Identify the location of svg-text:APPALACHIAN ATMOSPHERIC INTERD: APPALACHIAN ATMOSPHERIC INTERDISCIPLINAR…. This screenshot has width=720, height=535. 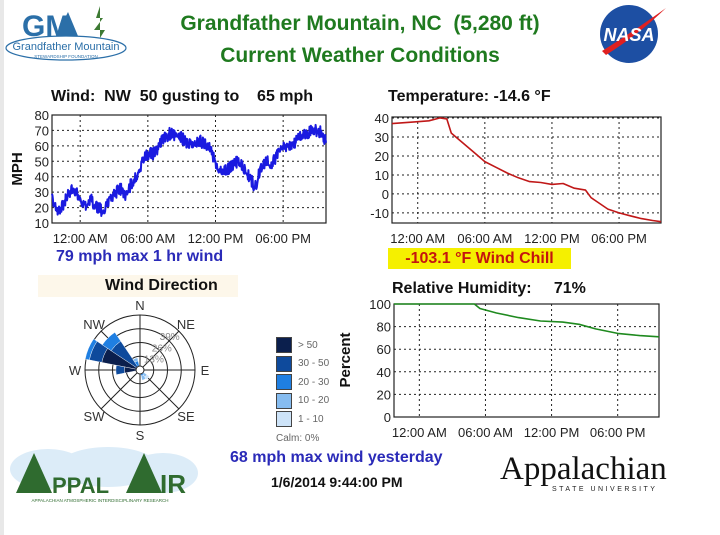
(100, 500).